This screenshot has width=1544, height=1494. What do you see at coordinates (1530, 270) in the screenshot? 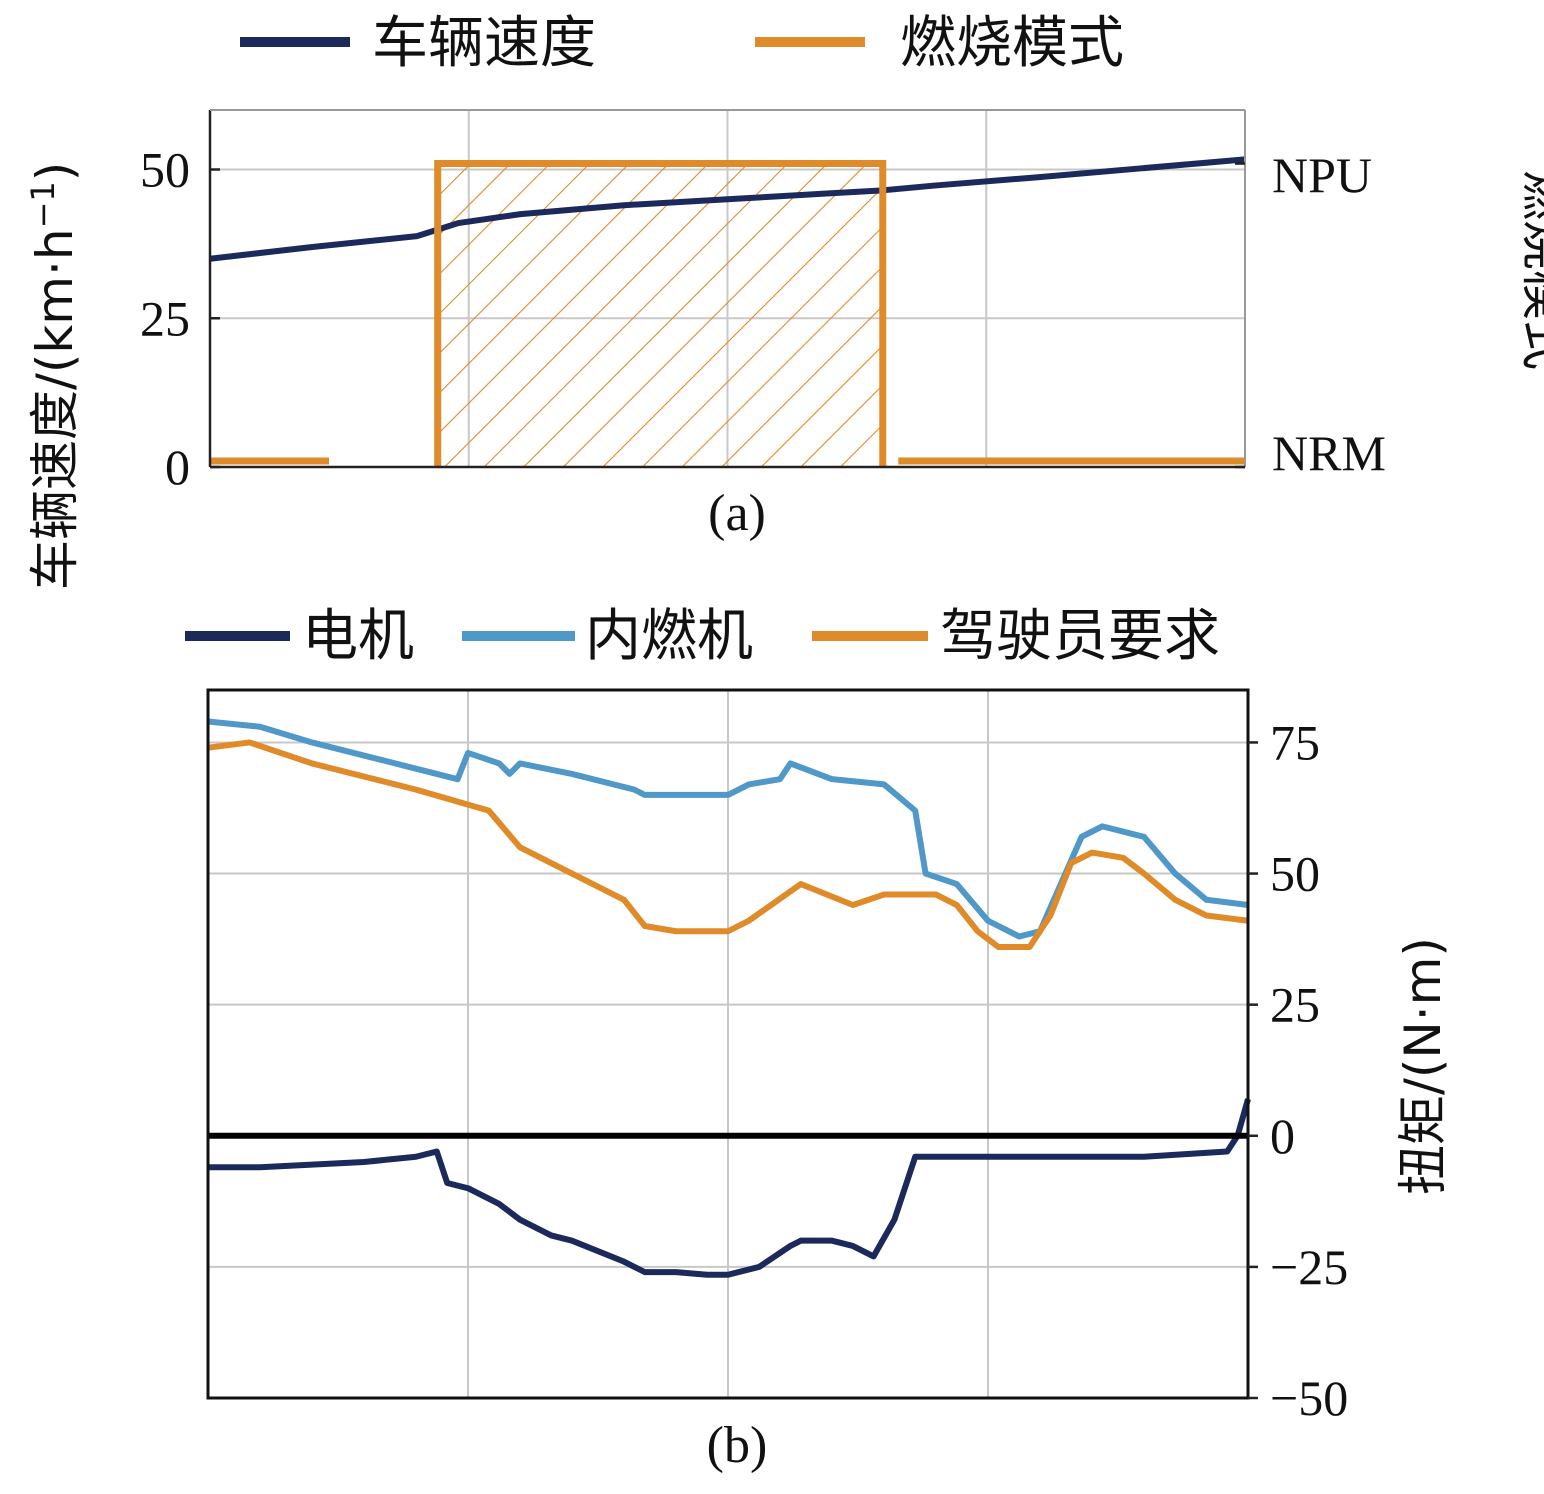
I see `y-axis-title-right-a: 燃烧模式` at bounding box center [1530, 270].